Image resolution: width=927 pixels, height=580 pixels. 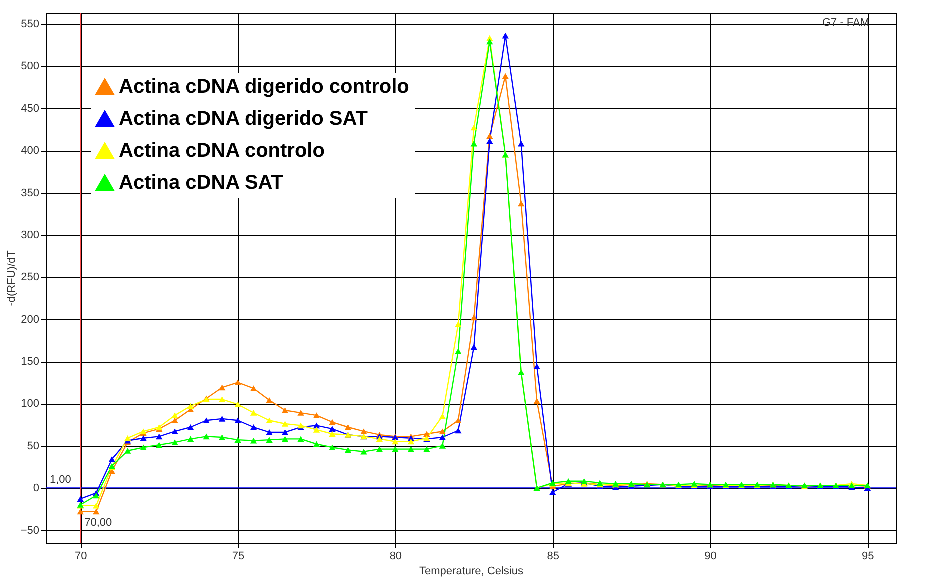 I want to click on y-tick-label: 100, so click(x=30, y=404).